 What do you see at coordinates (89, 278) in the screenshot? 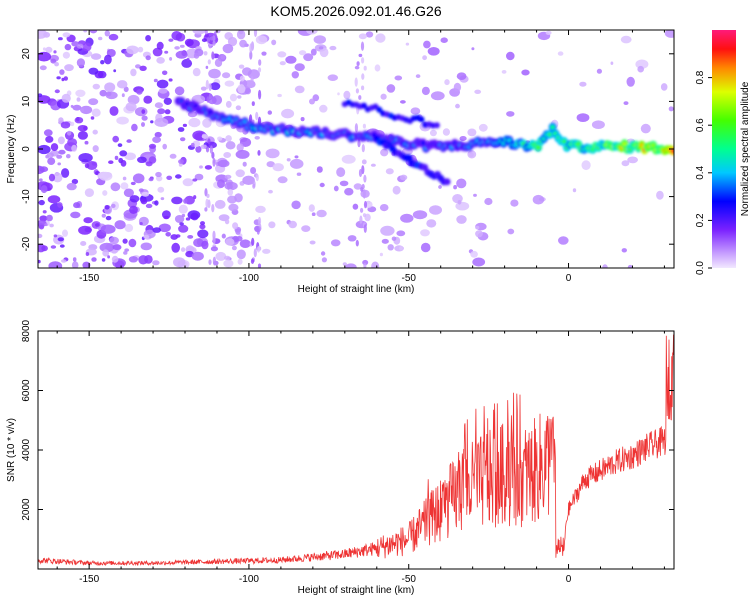
I see `spectrogram-xtick-label: -150` at bounding box center [89, 278].